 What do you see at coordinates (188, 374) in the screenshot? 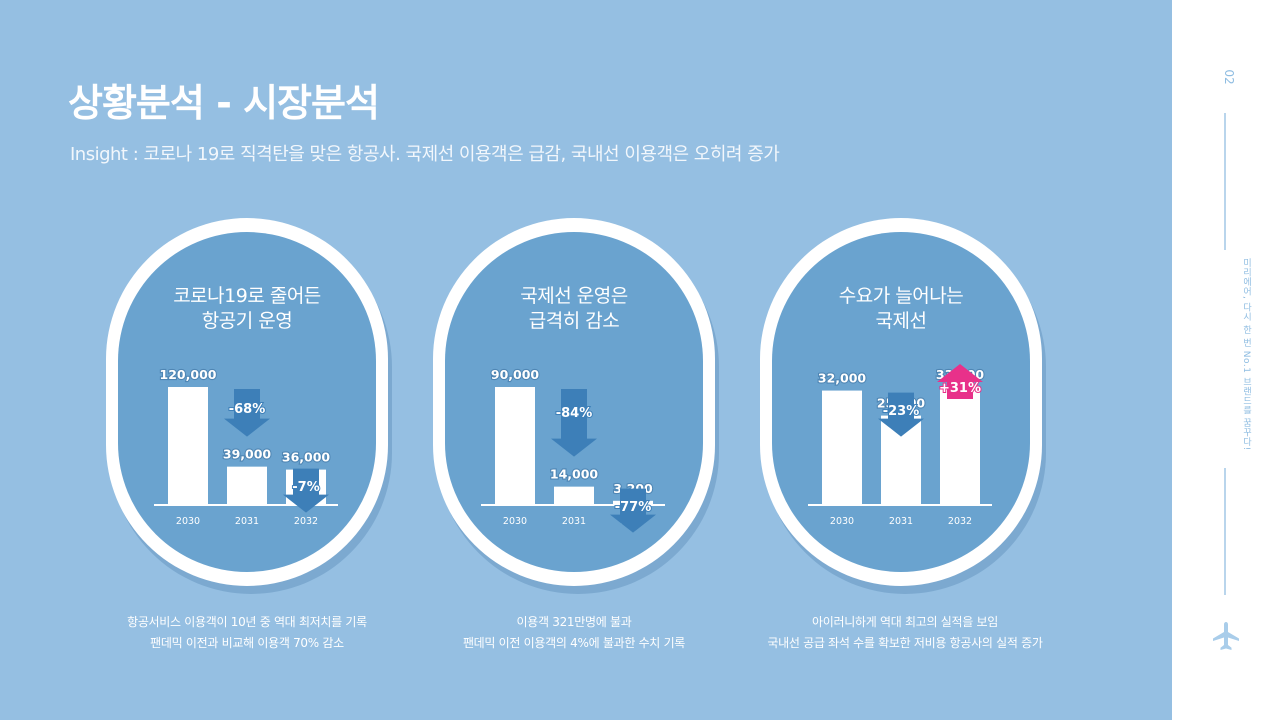
I see `value-label-2030: 120,000` at bounding box center [188, 374].